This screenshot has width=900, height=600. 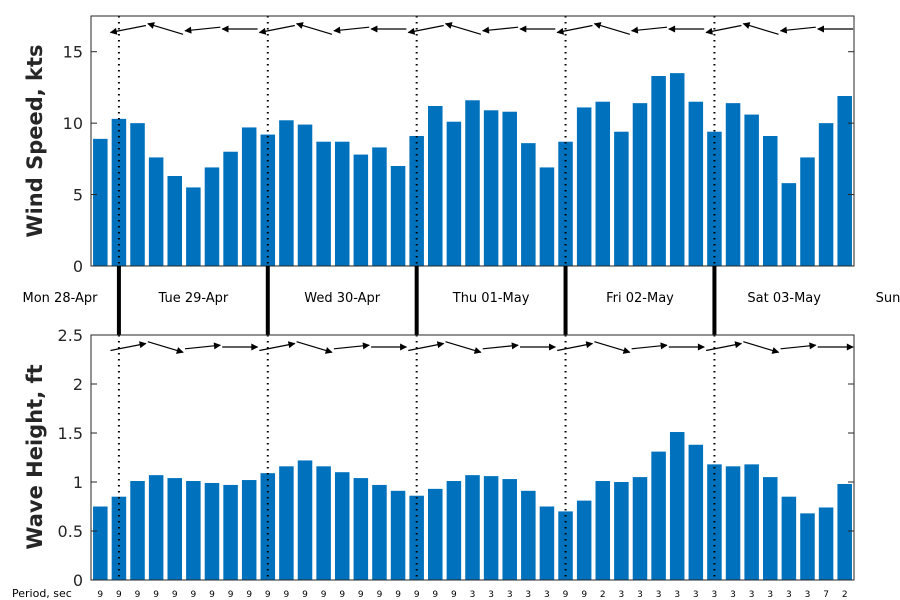 What do you see at coordinates (70, 531) in the screenshot?
I see `wave-y-tick-label: 0.5` at bounding box center [70, 531].